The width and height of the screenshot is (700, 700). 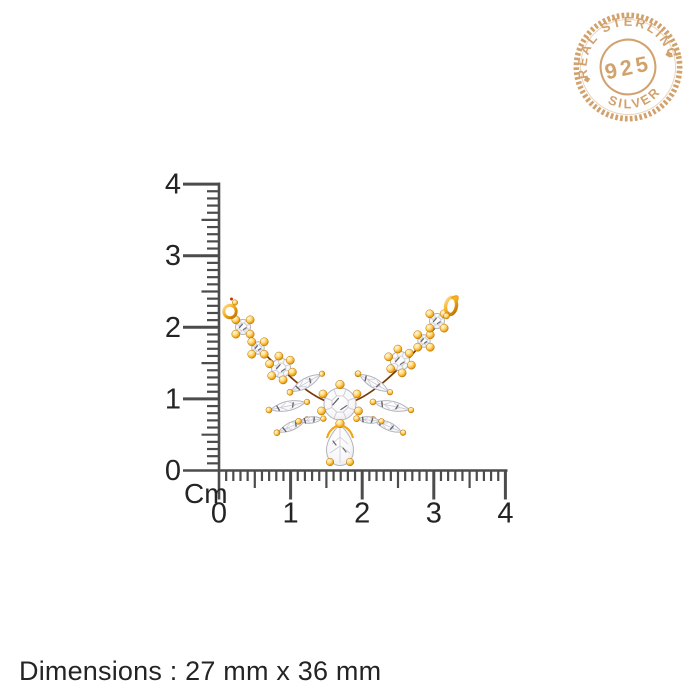 I want to click on ruler-v-label-3: 3, so click(x=173, y=256).